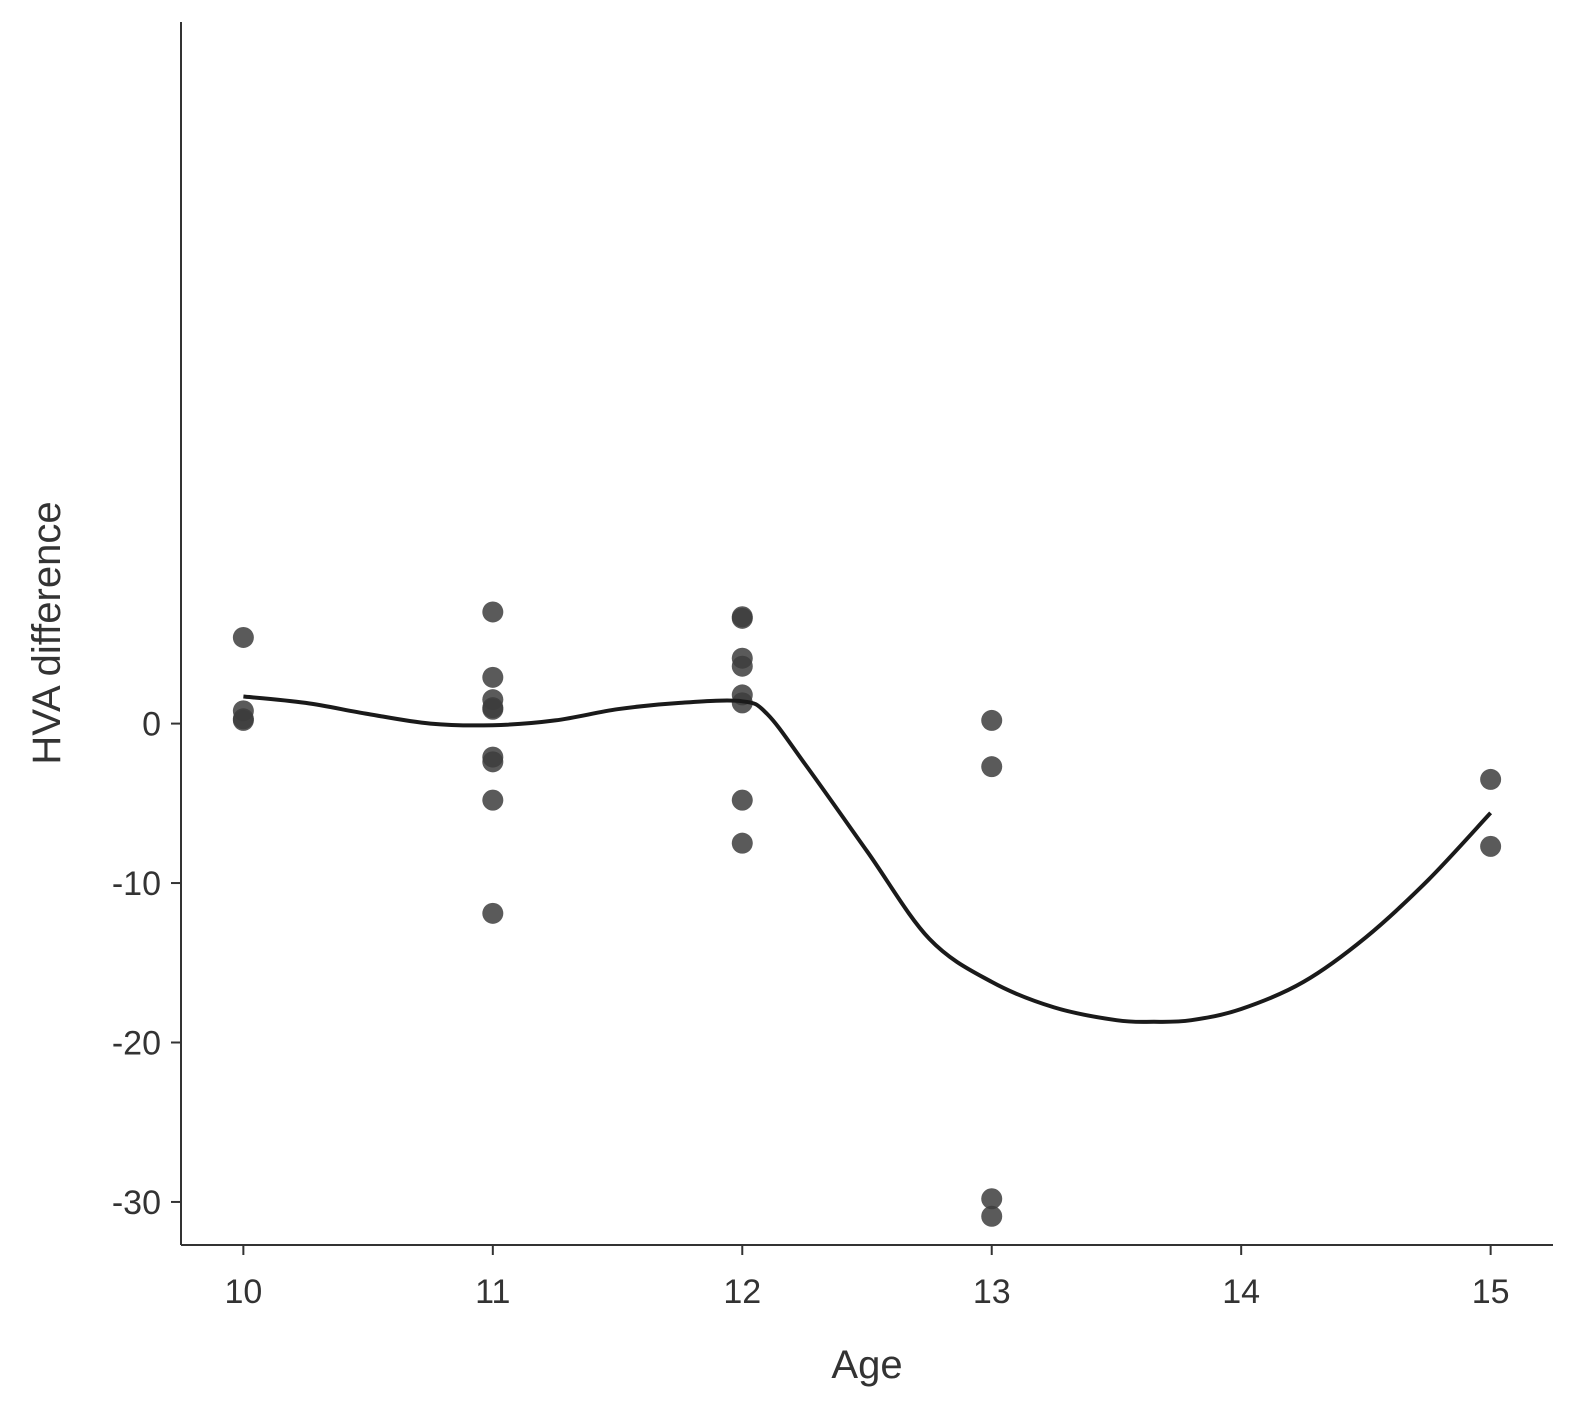 This screenshot has height=1410, width=1571. What do you see at coordinates (866, 1365) in the screenshot?
I see `x-axis-title: Age` at bounding box center [866, 1365].